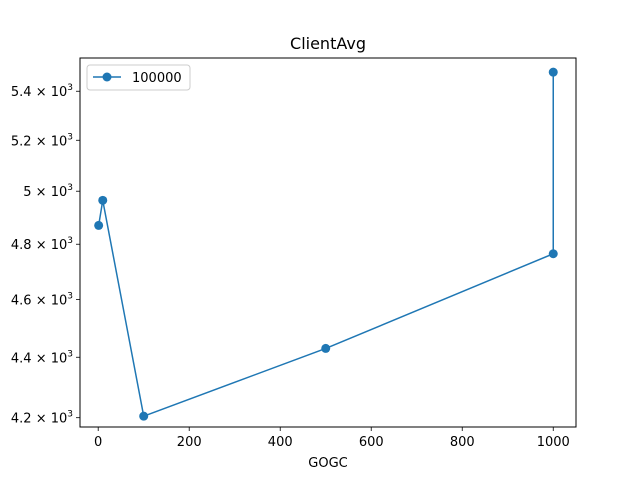  What do you see at coordinates (98, 442) in the screenshot?
I see `x-tick-label: 0` at bounding box center [98, 442].